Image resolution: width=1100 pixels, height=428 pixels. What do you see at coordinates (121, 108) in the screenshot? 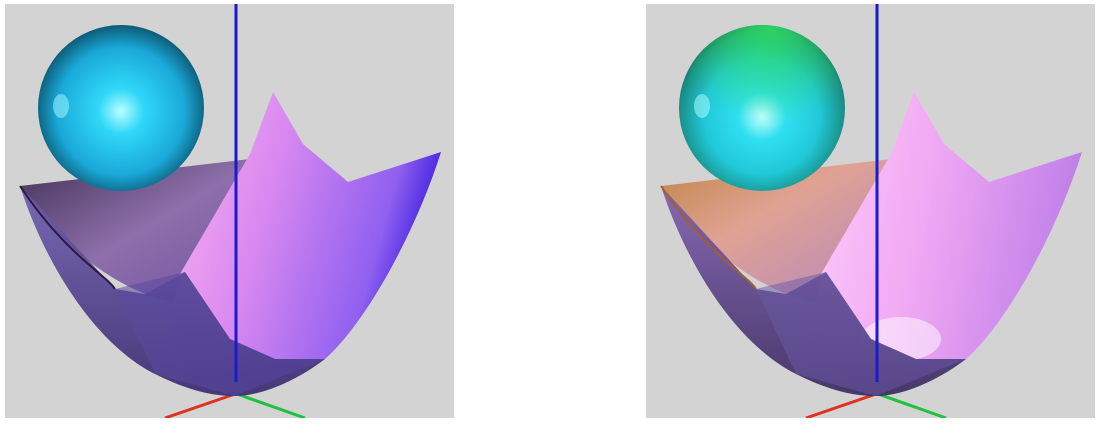
I see `sphere` at bounding box center [121, 108].